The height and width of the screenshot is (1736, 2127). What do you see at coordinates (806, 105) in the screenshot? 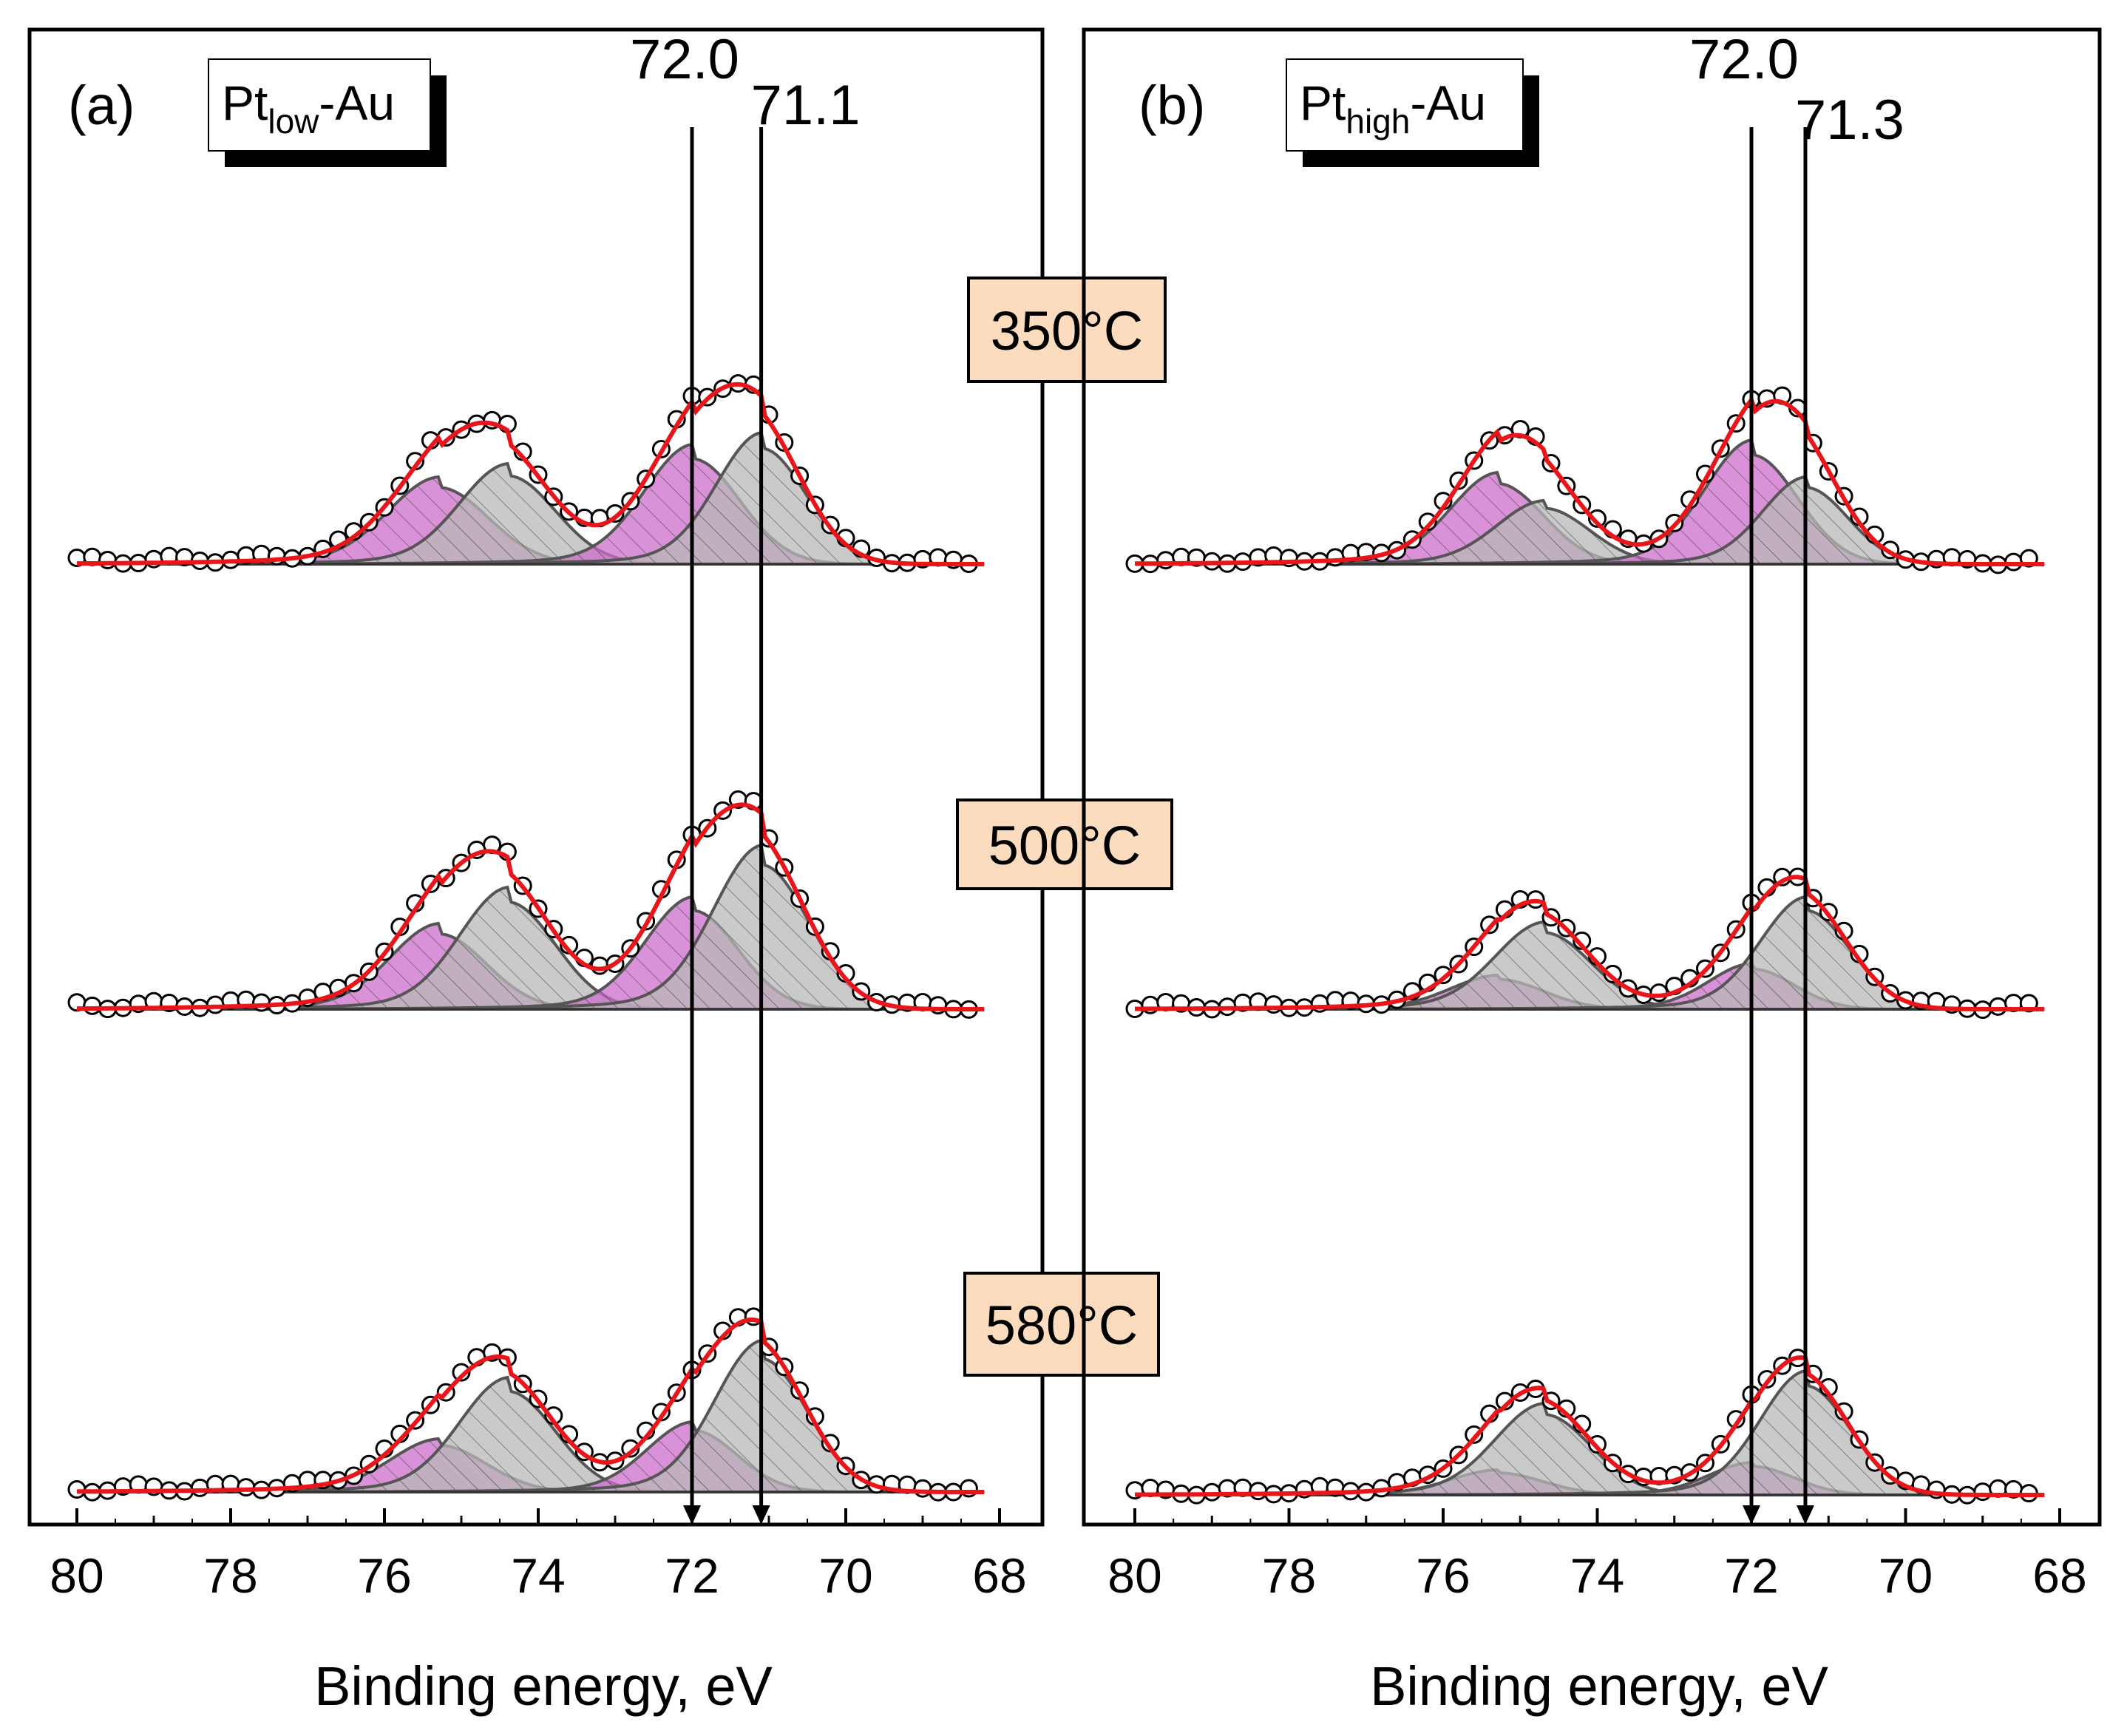
I see `peak-label: 71.1` at bounding box center [806, 105].